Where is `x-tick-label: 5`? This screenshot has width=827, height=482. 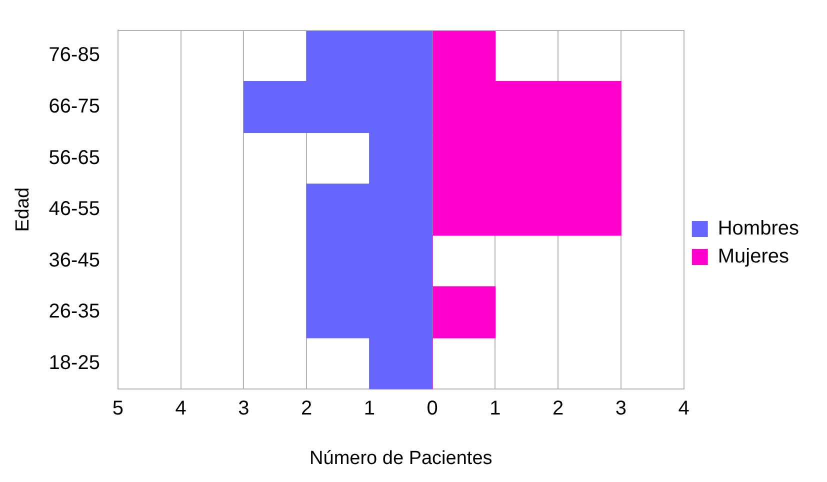
x-tick-label: 5 is located at coordinates (118, 409).